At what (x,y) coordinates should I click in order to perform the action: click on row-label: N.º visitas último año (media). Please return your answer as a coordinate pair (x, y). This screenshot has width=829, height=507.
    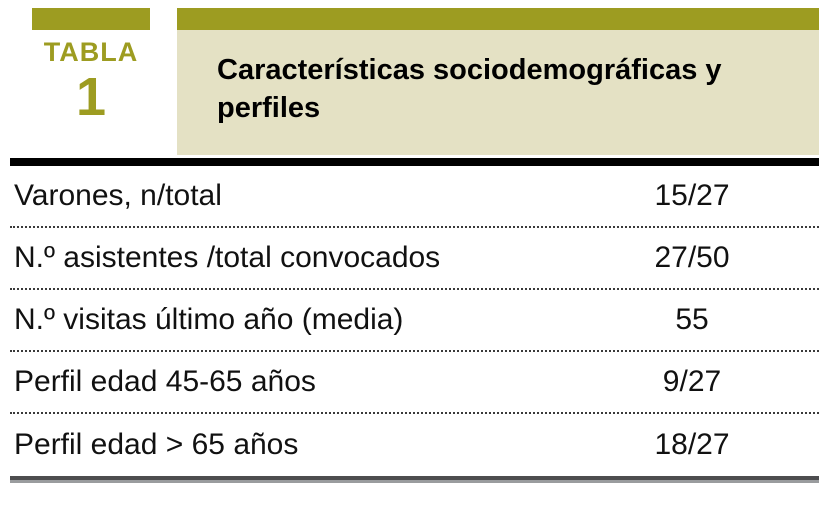
    Looking at the image, I should click on (209, 319).